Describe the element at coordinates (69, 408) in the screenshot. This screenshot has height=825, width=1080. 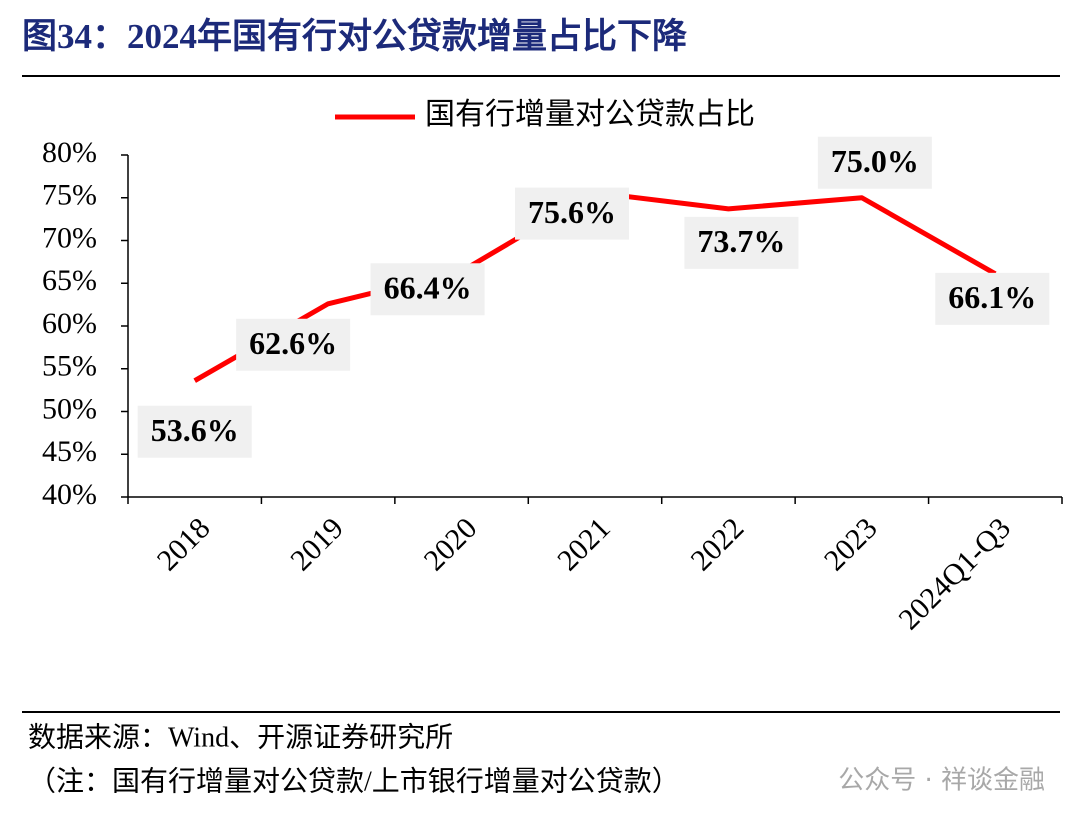
I see `y-tick-label: 50%` at that location.